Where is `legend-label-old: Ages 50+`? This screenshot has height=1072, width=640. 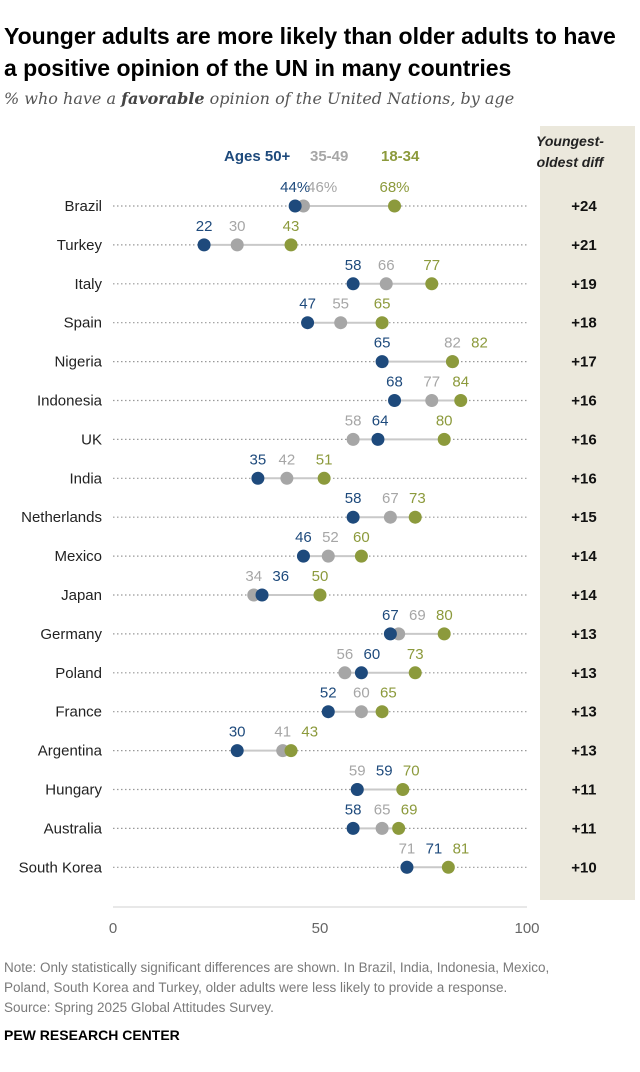
legend-label-old: Ages 50+ is located at coordinates (257, 156).